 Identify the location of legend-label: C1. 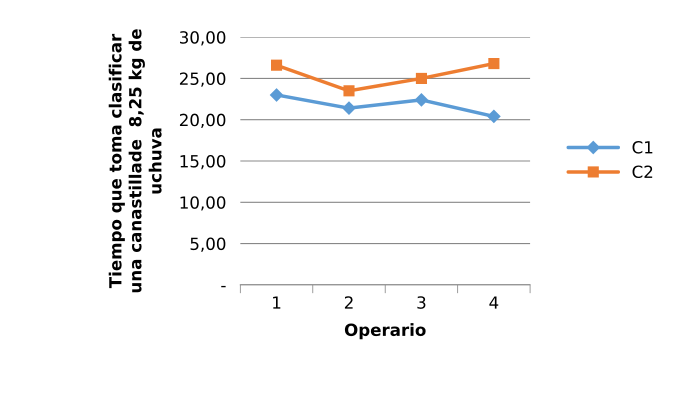
(642, 147).